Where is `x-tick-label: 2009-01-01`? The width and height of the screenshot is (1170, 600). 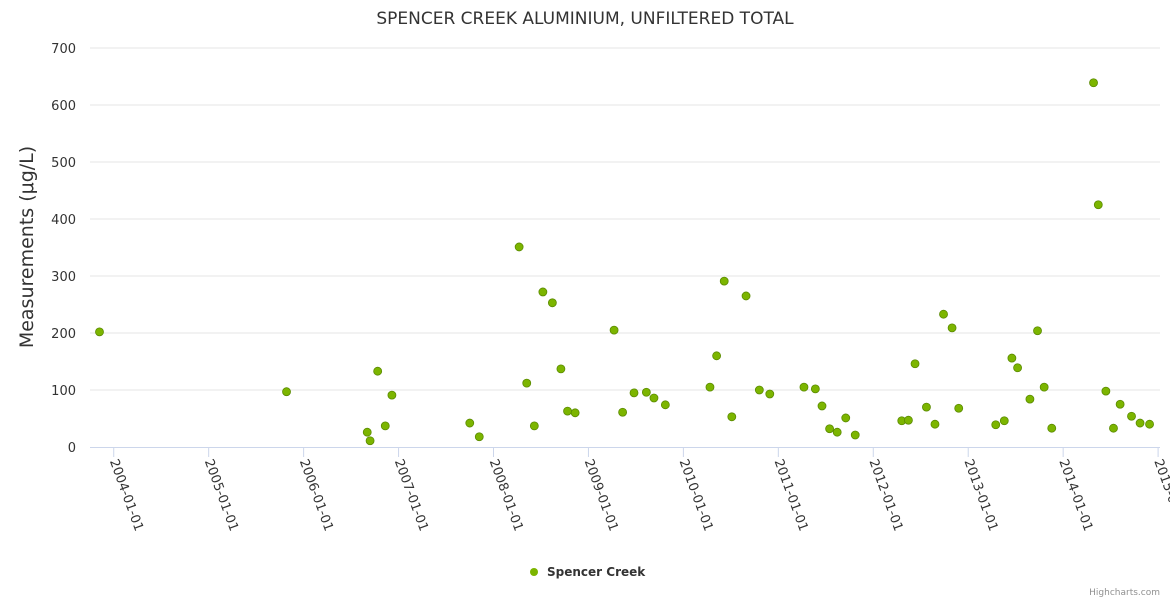 x-tick-label: 2009-01-01 is located at coordinates (601, 495).